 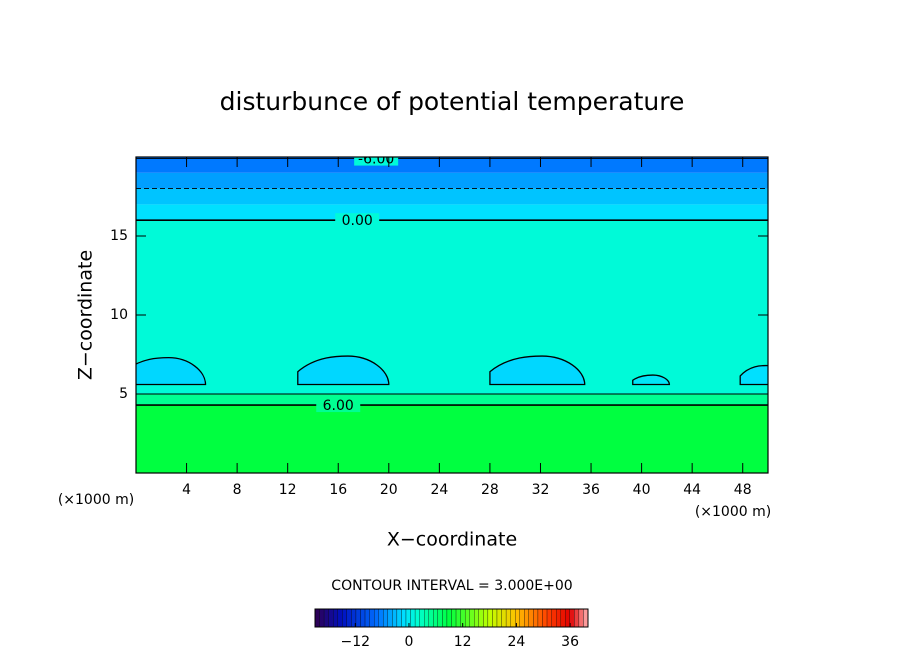 What do you see at coordinates (743, 490) in the screenshot?
I see `x-tick-label: 48` at bounding box center [743, 490].